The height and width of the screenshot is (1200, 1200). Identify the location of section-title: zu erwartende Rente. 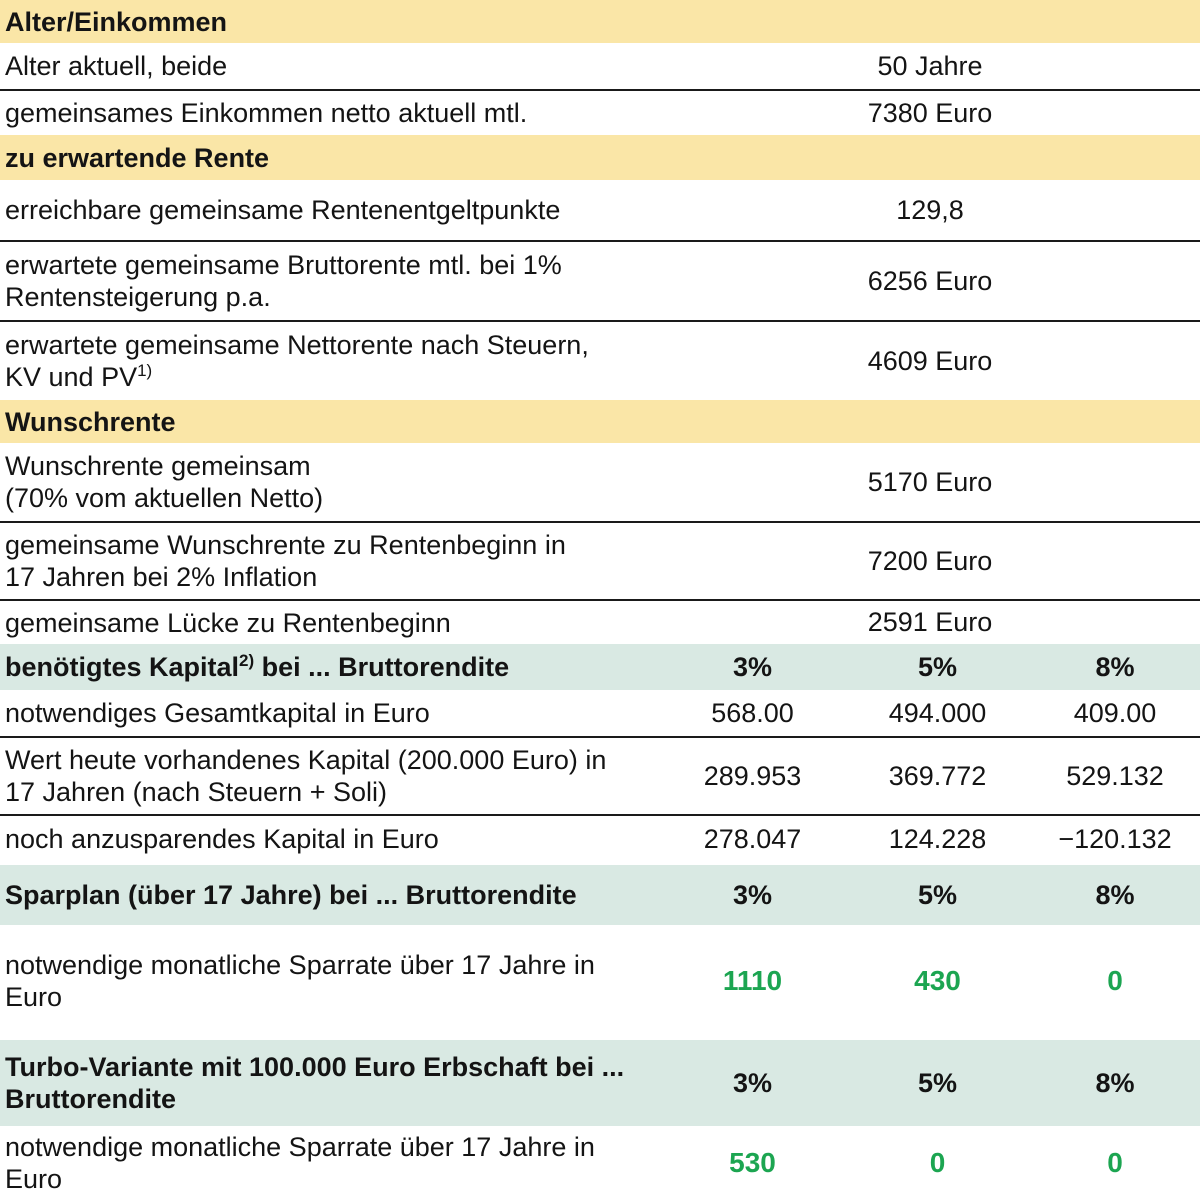
(137, 157).